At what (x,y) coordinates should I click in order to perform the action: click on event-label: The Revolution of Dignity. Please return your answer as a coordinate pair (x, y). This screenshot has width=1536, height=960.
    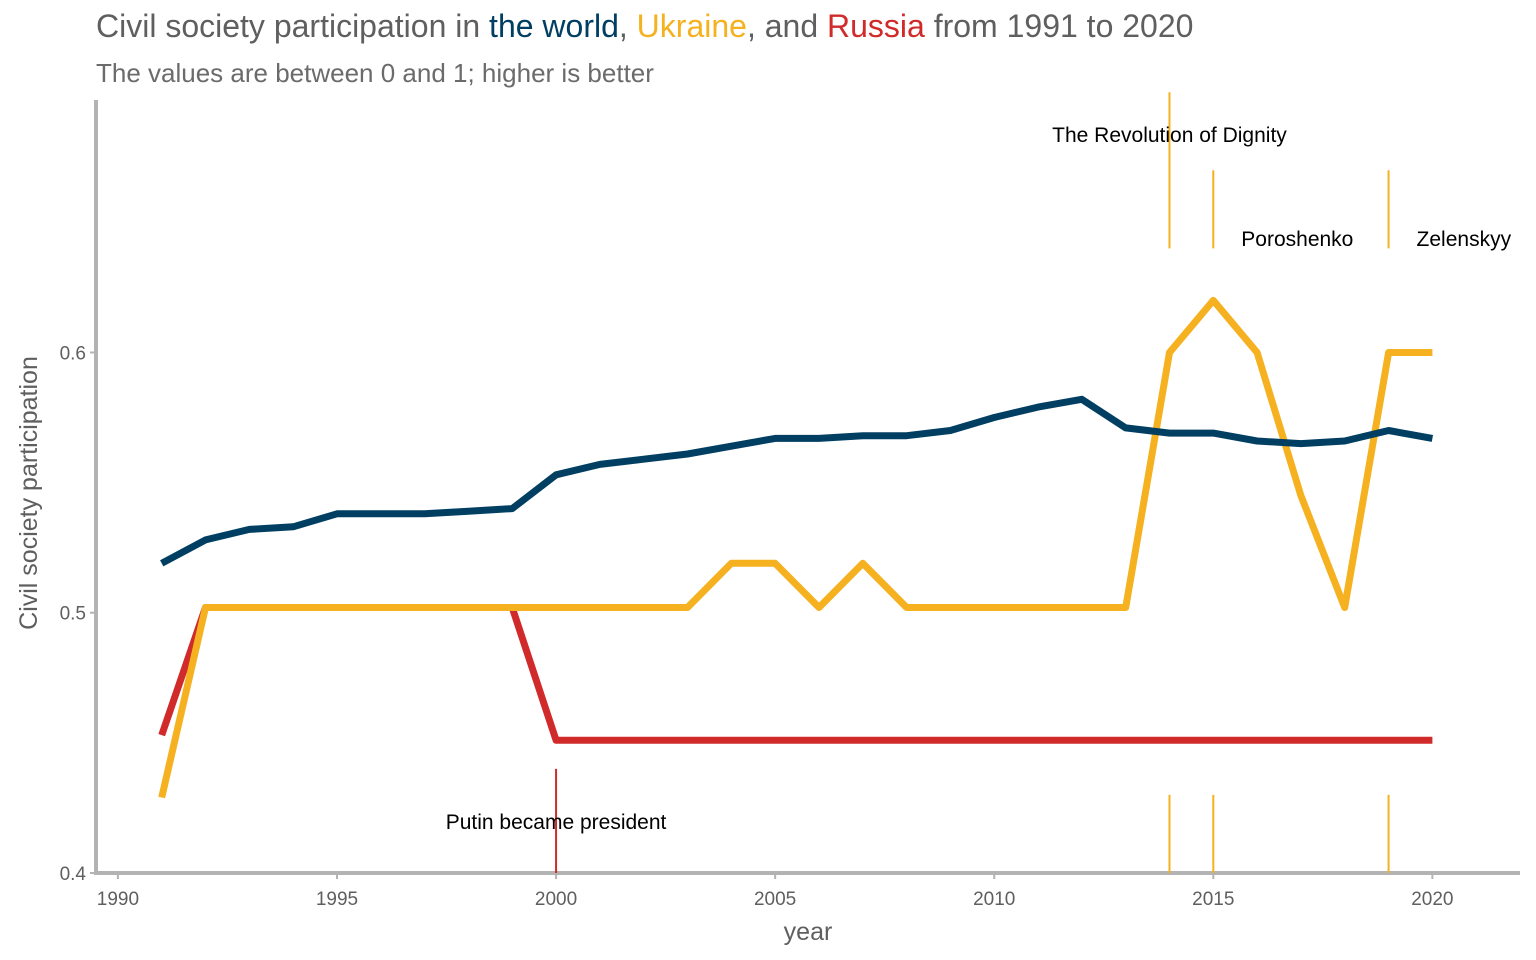
    Looking at the image, I should click on (1169, 135).